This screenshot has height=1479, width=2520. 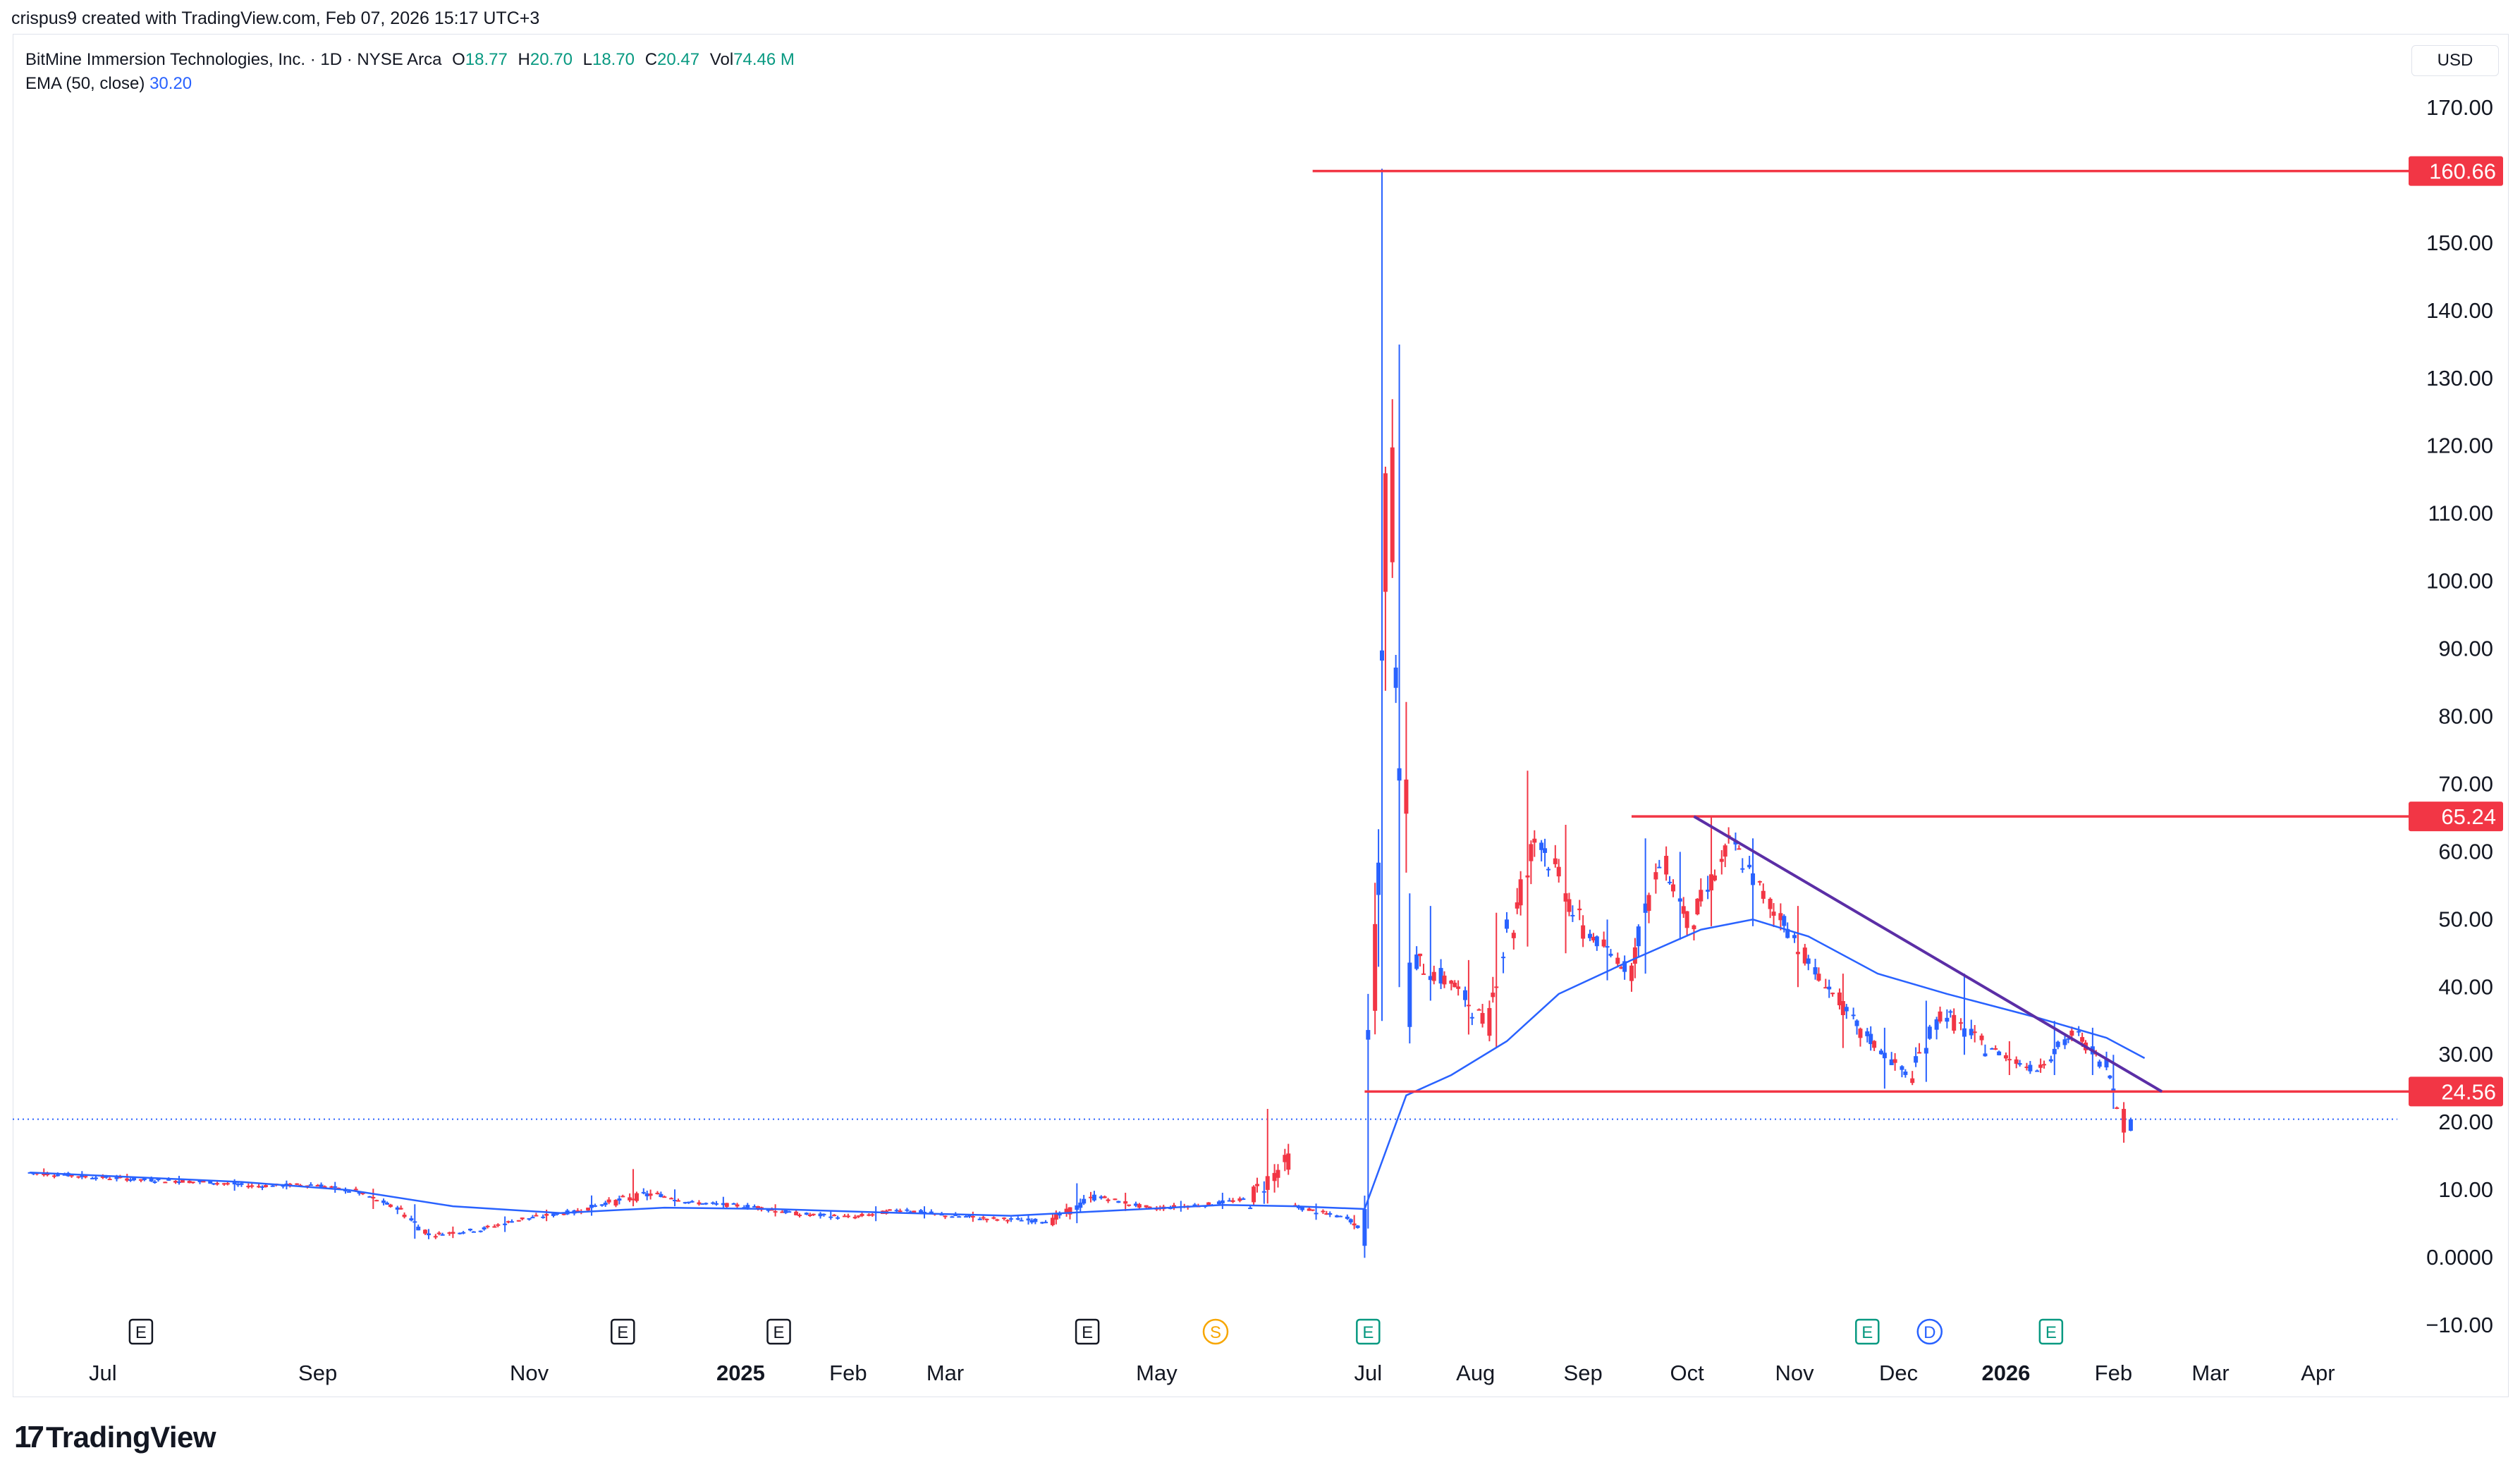 I want to click on currency-selector: USD, so click(x=2455, y=60).